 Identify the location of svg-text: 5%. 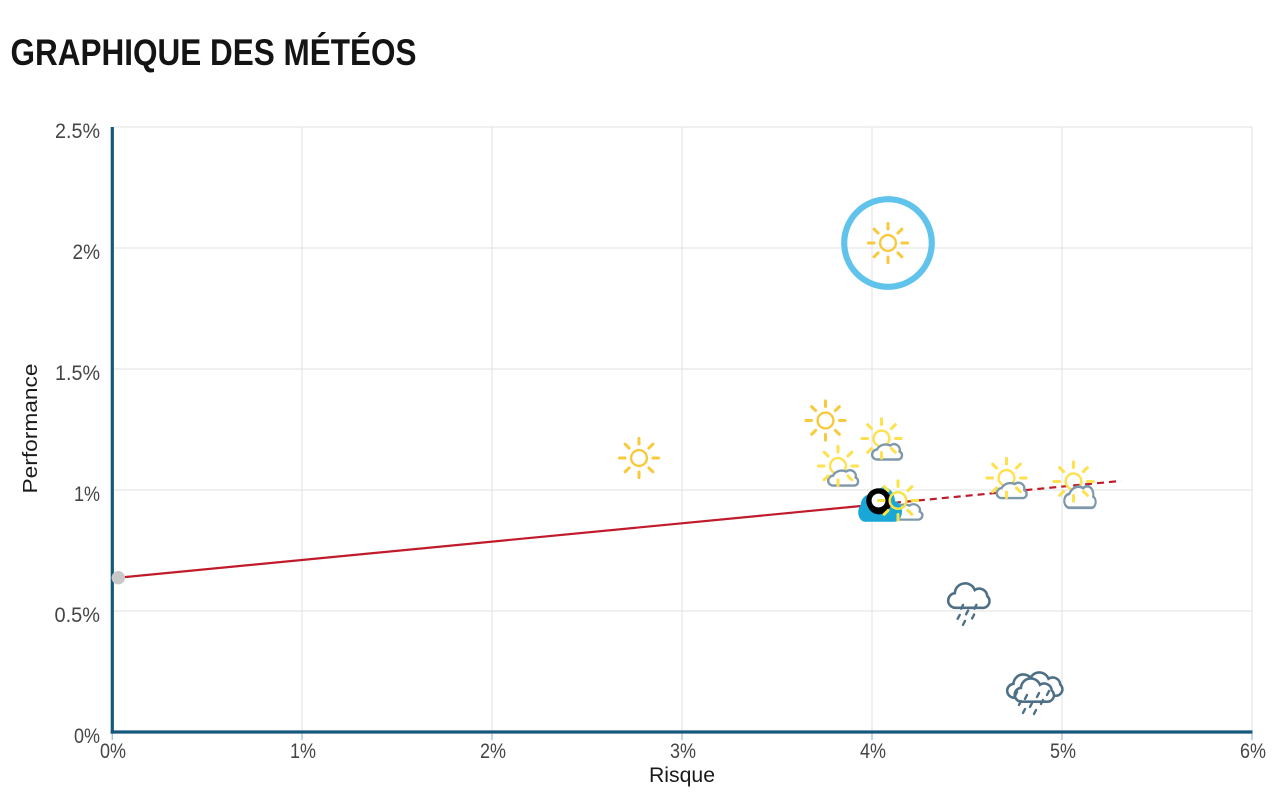
(1063, 751).